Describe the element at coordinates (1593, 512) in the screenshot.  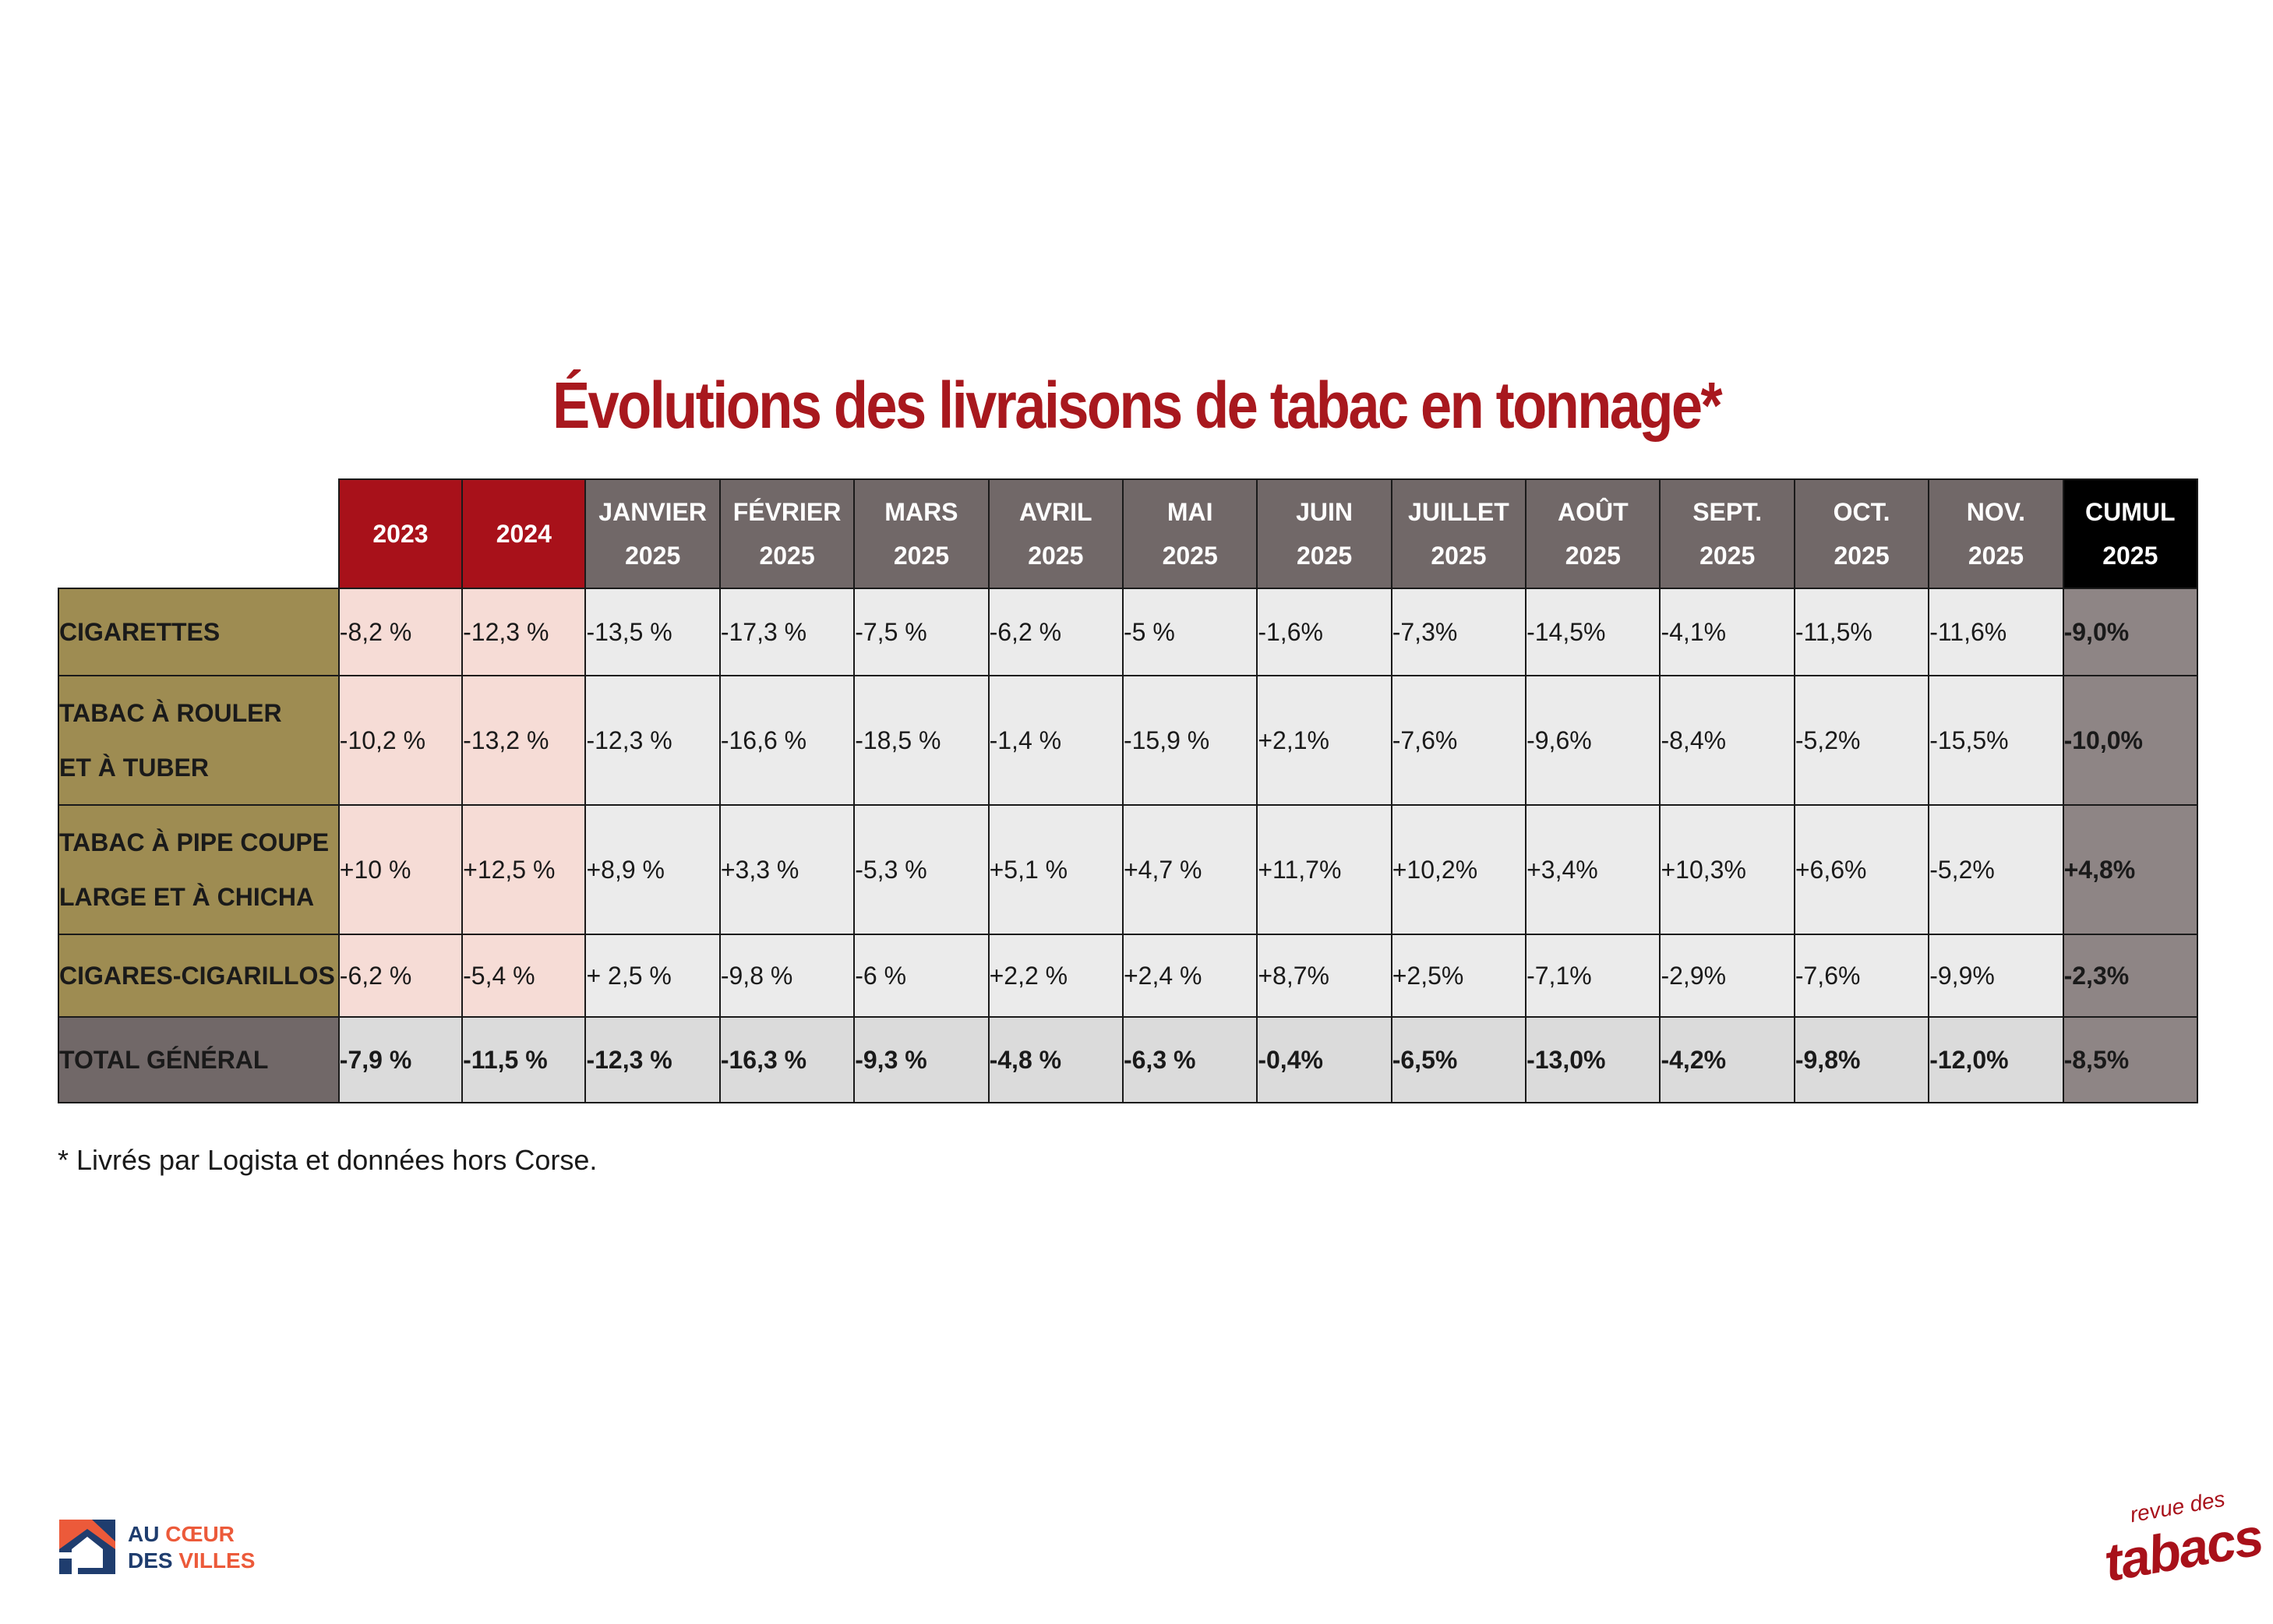
I see `column-header-line1: AOÛT` at that location.